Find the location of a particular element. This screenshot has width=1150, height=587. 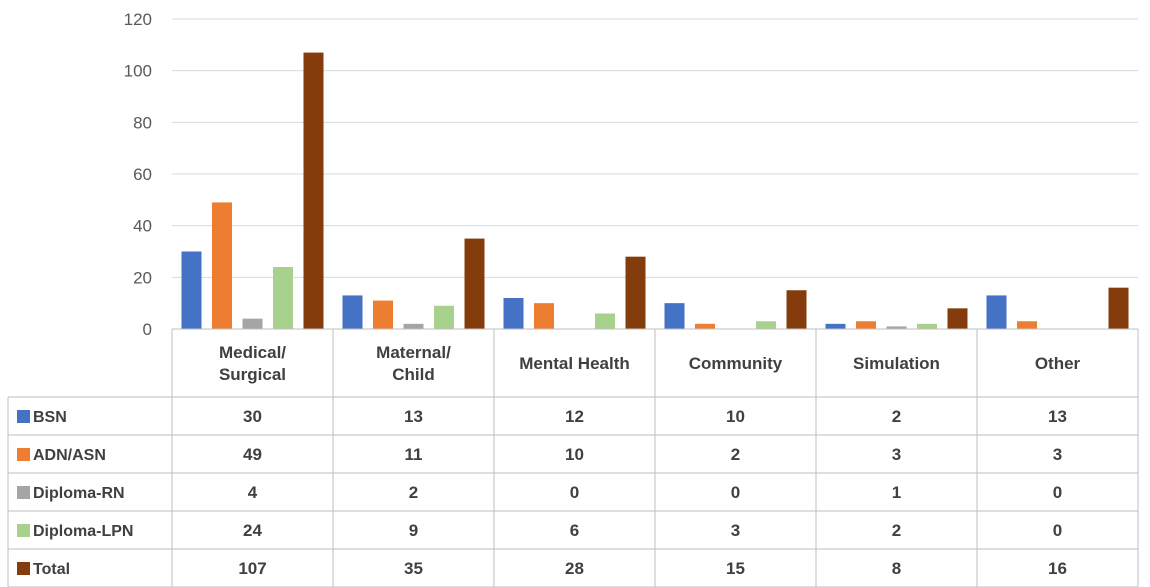

series-name-diploma-rn: Diploma-RN is located at coordinates (79, 493).